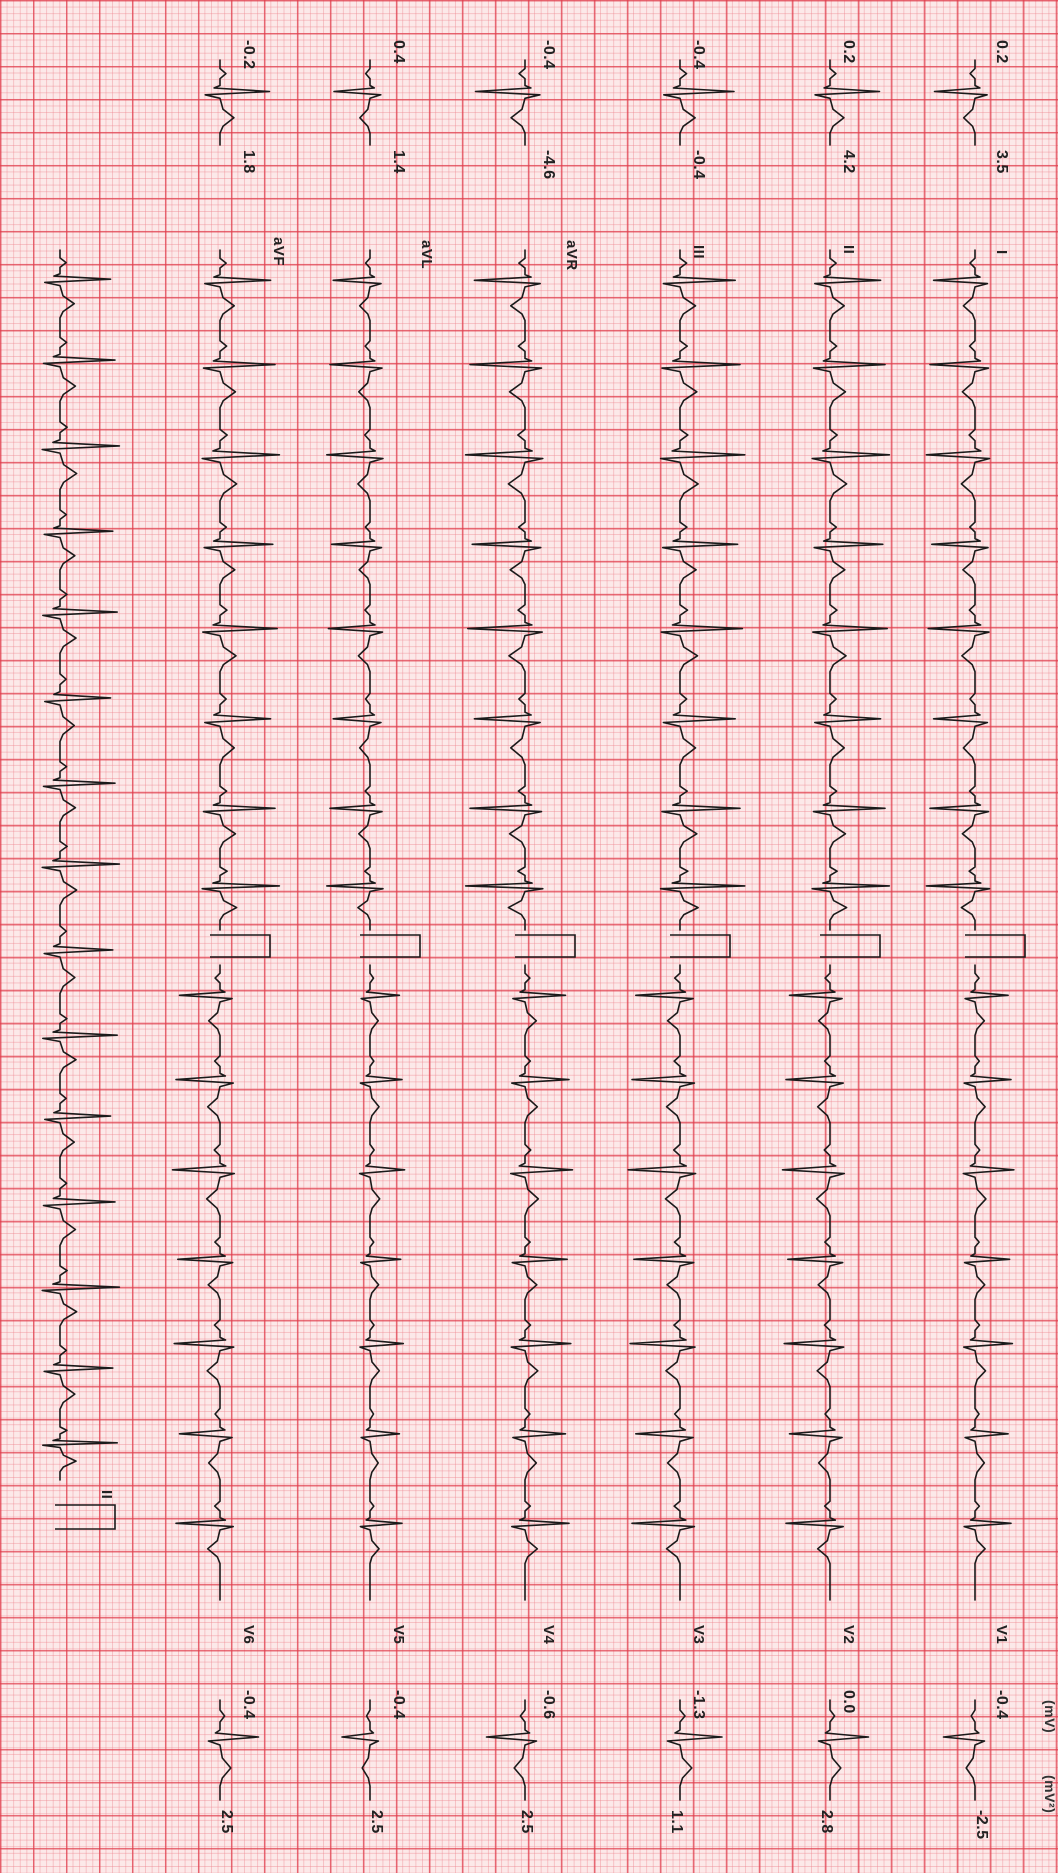 The image size is (1058, 1873). Describe the element at coordinates (826, 1822) in the screenshot. I see `lead-v2-max-label: 2.8` at that location.